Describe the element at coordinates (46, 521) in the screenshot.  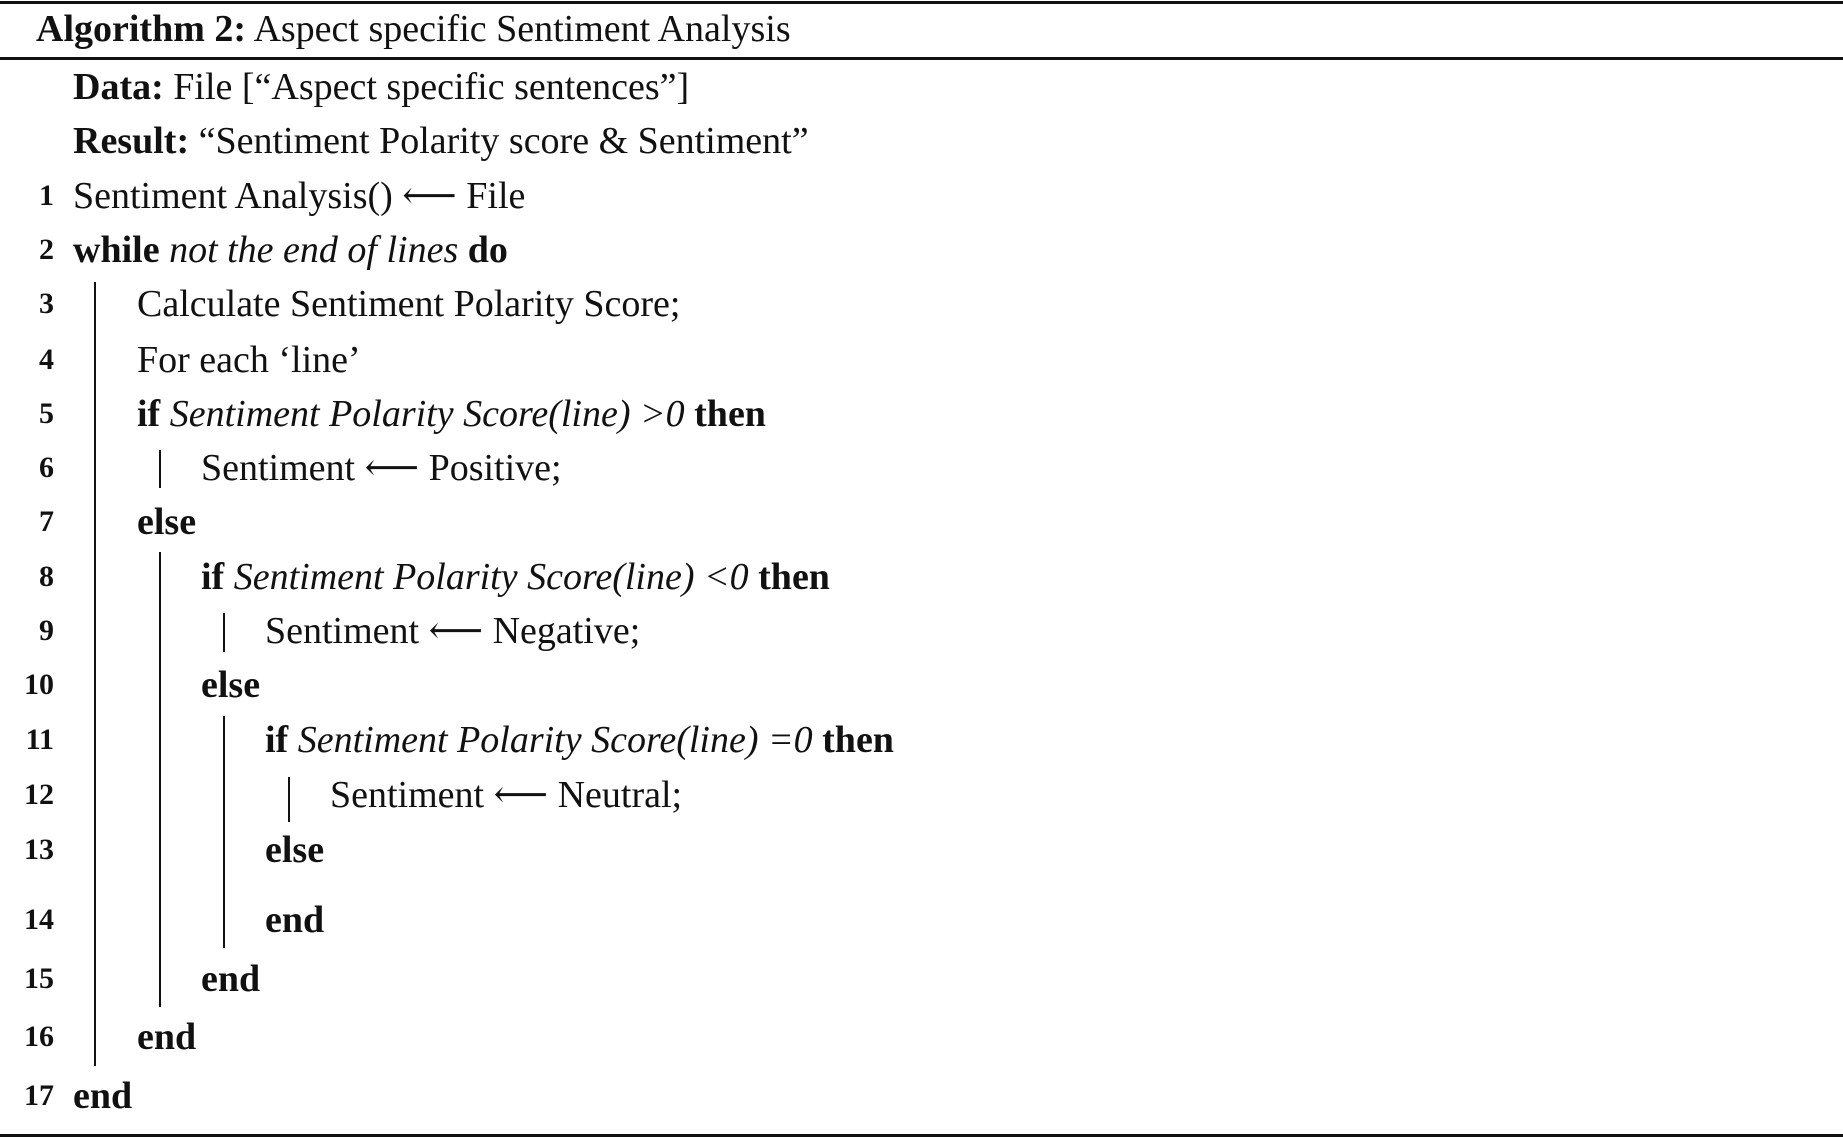
I see `line-number: 7` at that location.